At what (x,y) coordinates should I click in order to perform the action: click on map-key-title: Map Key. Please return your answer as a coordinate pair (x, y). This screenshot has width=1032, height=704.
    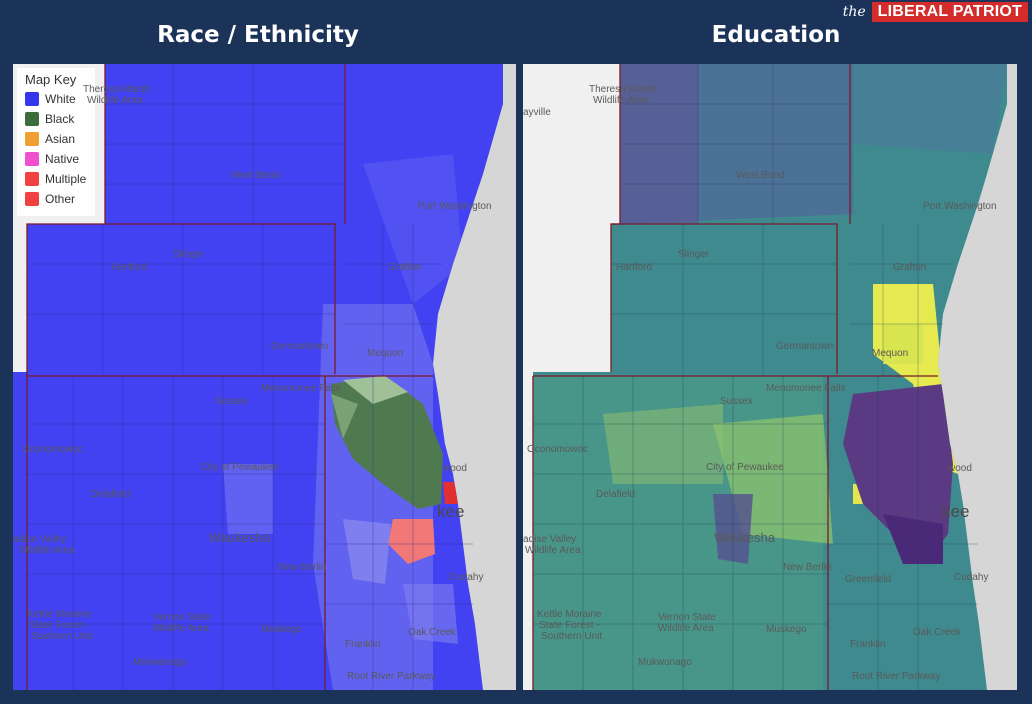
    Looking at the image, I should click on (51, 79).